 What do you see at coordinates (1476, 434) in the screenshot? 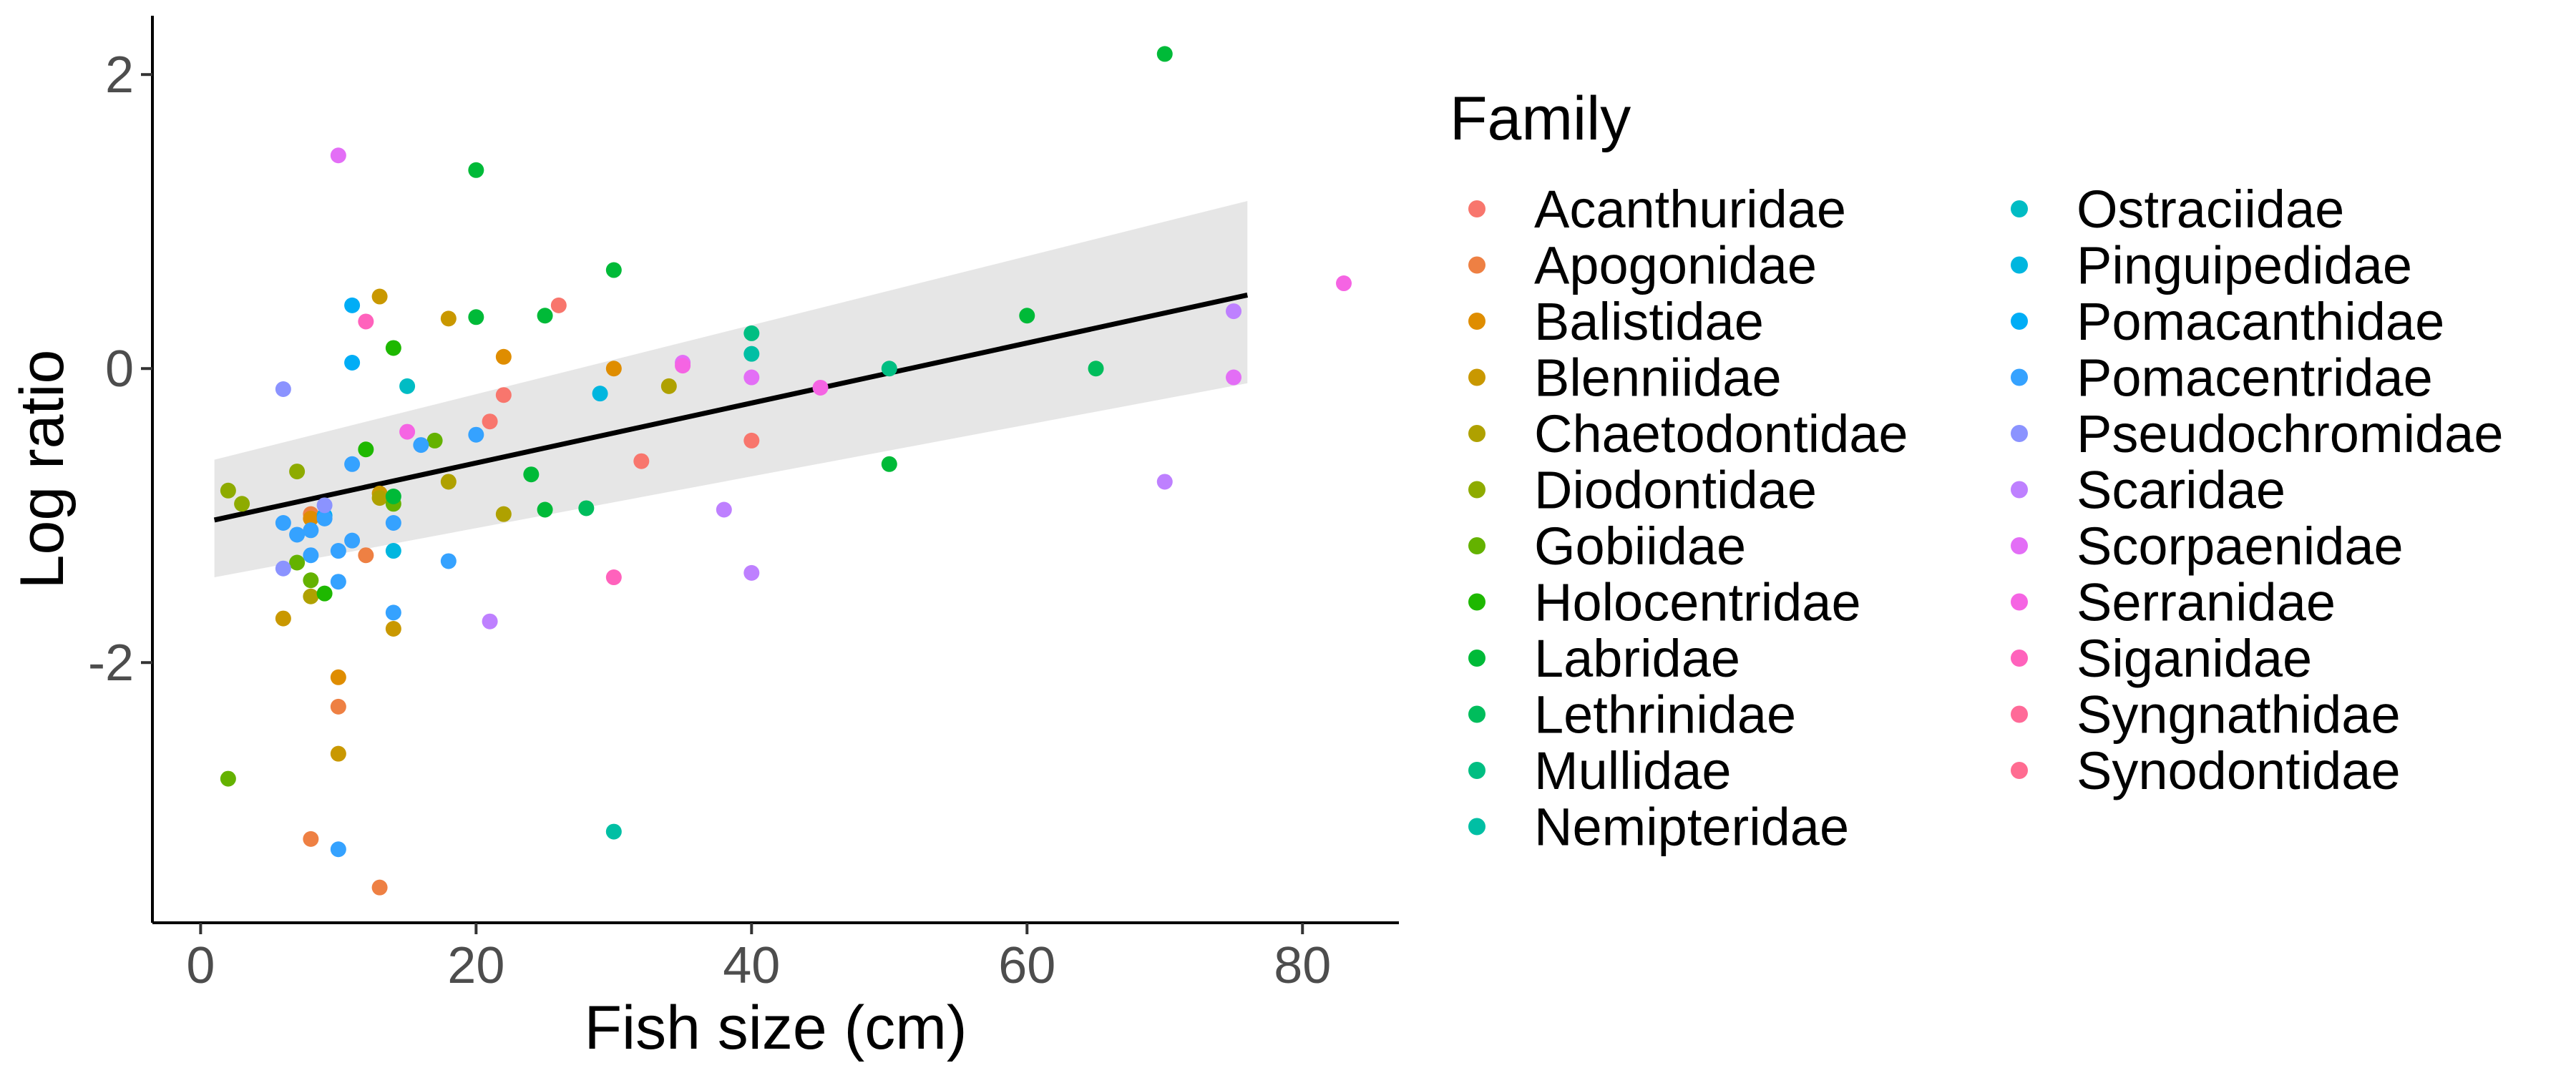
I see `legend-key-chaetodontidae` at bounding box center [1476, 434].